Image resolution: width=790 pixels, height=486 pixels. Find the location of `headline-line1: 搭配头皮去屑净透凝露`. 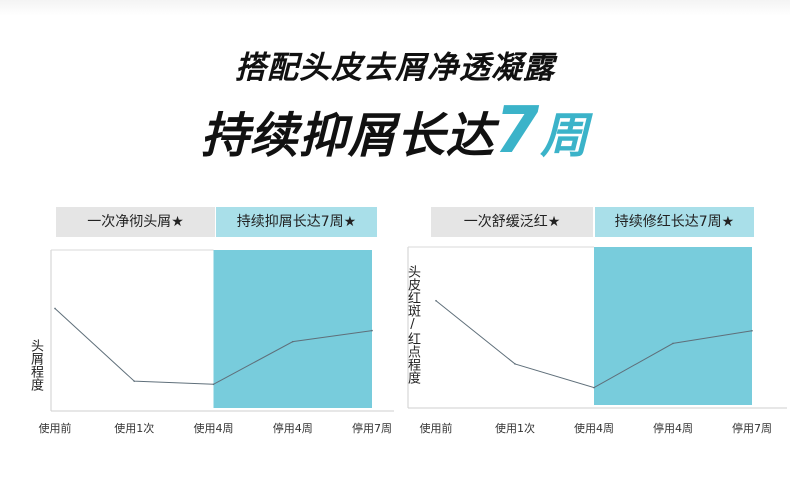

headline-line1: 搭配头皮去屑净透凝露 is located at coordinates (395, 68).